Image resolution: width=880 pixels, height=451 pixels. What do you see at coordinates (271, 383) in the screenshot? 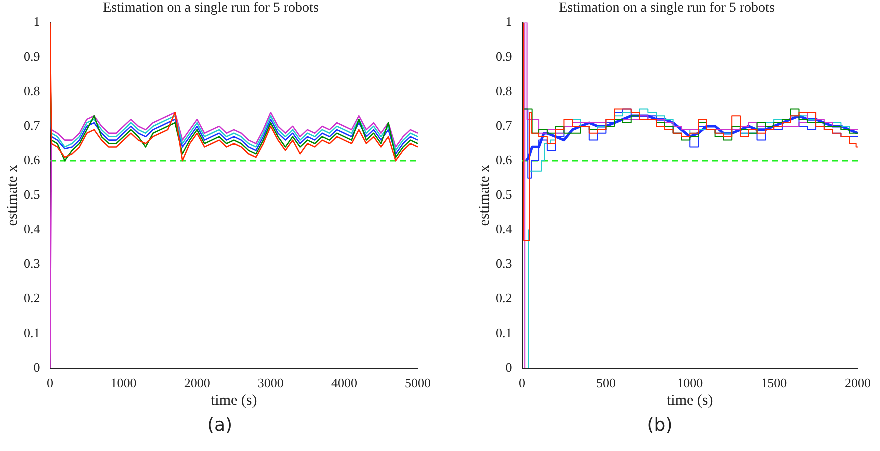
I see `x-tick-label: 3000` at bounding box center [271, 383].